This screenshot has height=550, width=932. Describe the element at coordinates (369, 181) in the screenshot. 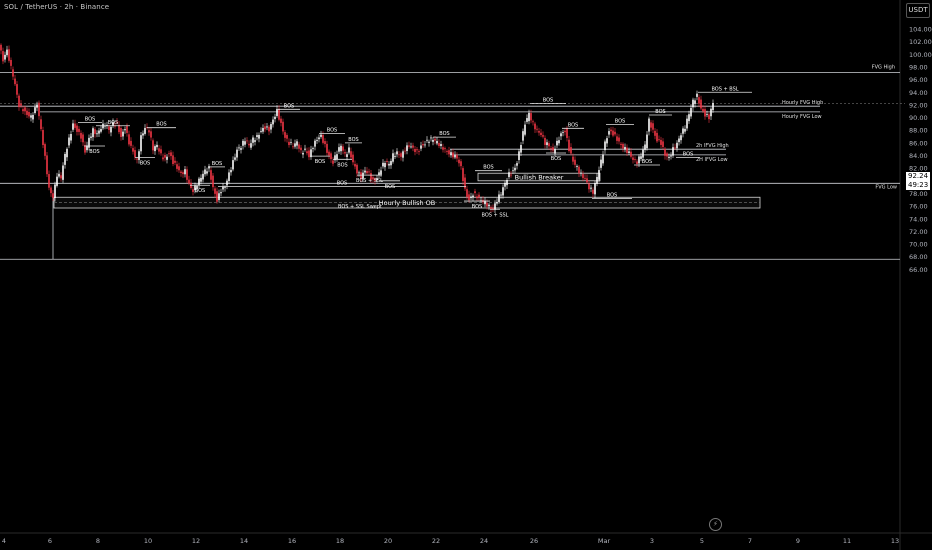

I see `bos-label: BOS + SSL` at that location.